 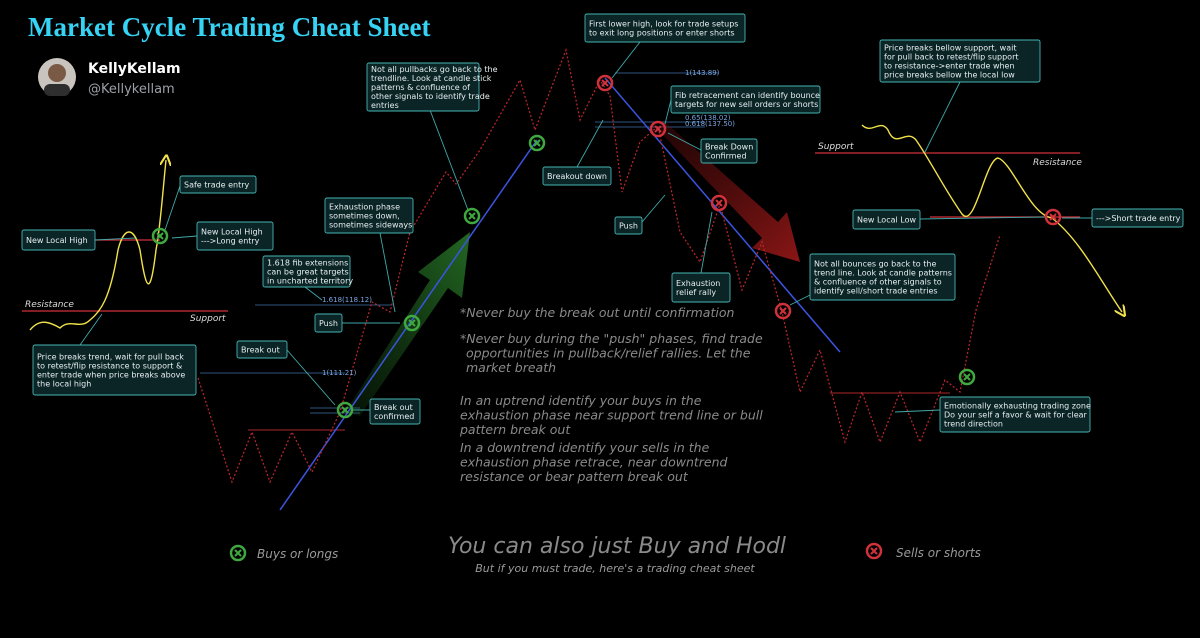 I want to click on level-label: Support, so click(x=836, y=147).